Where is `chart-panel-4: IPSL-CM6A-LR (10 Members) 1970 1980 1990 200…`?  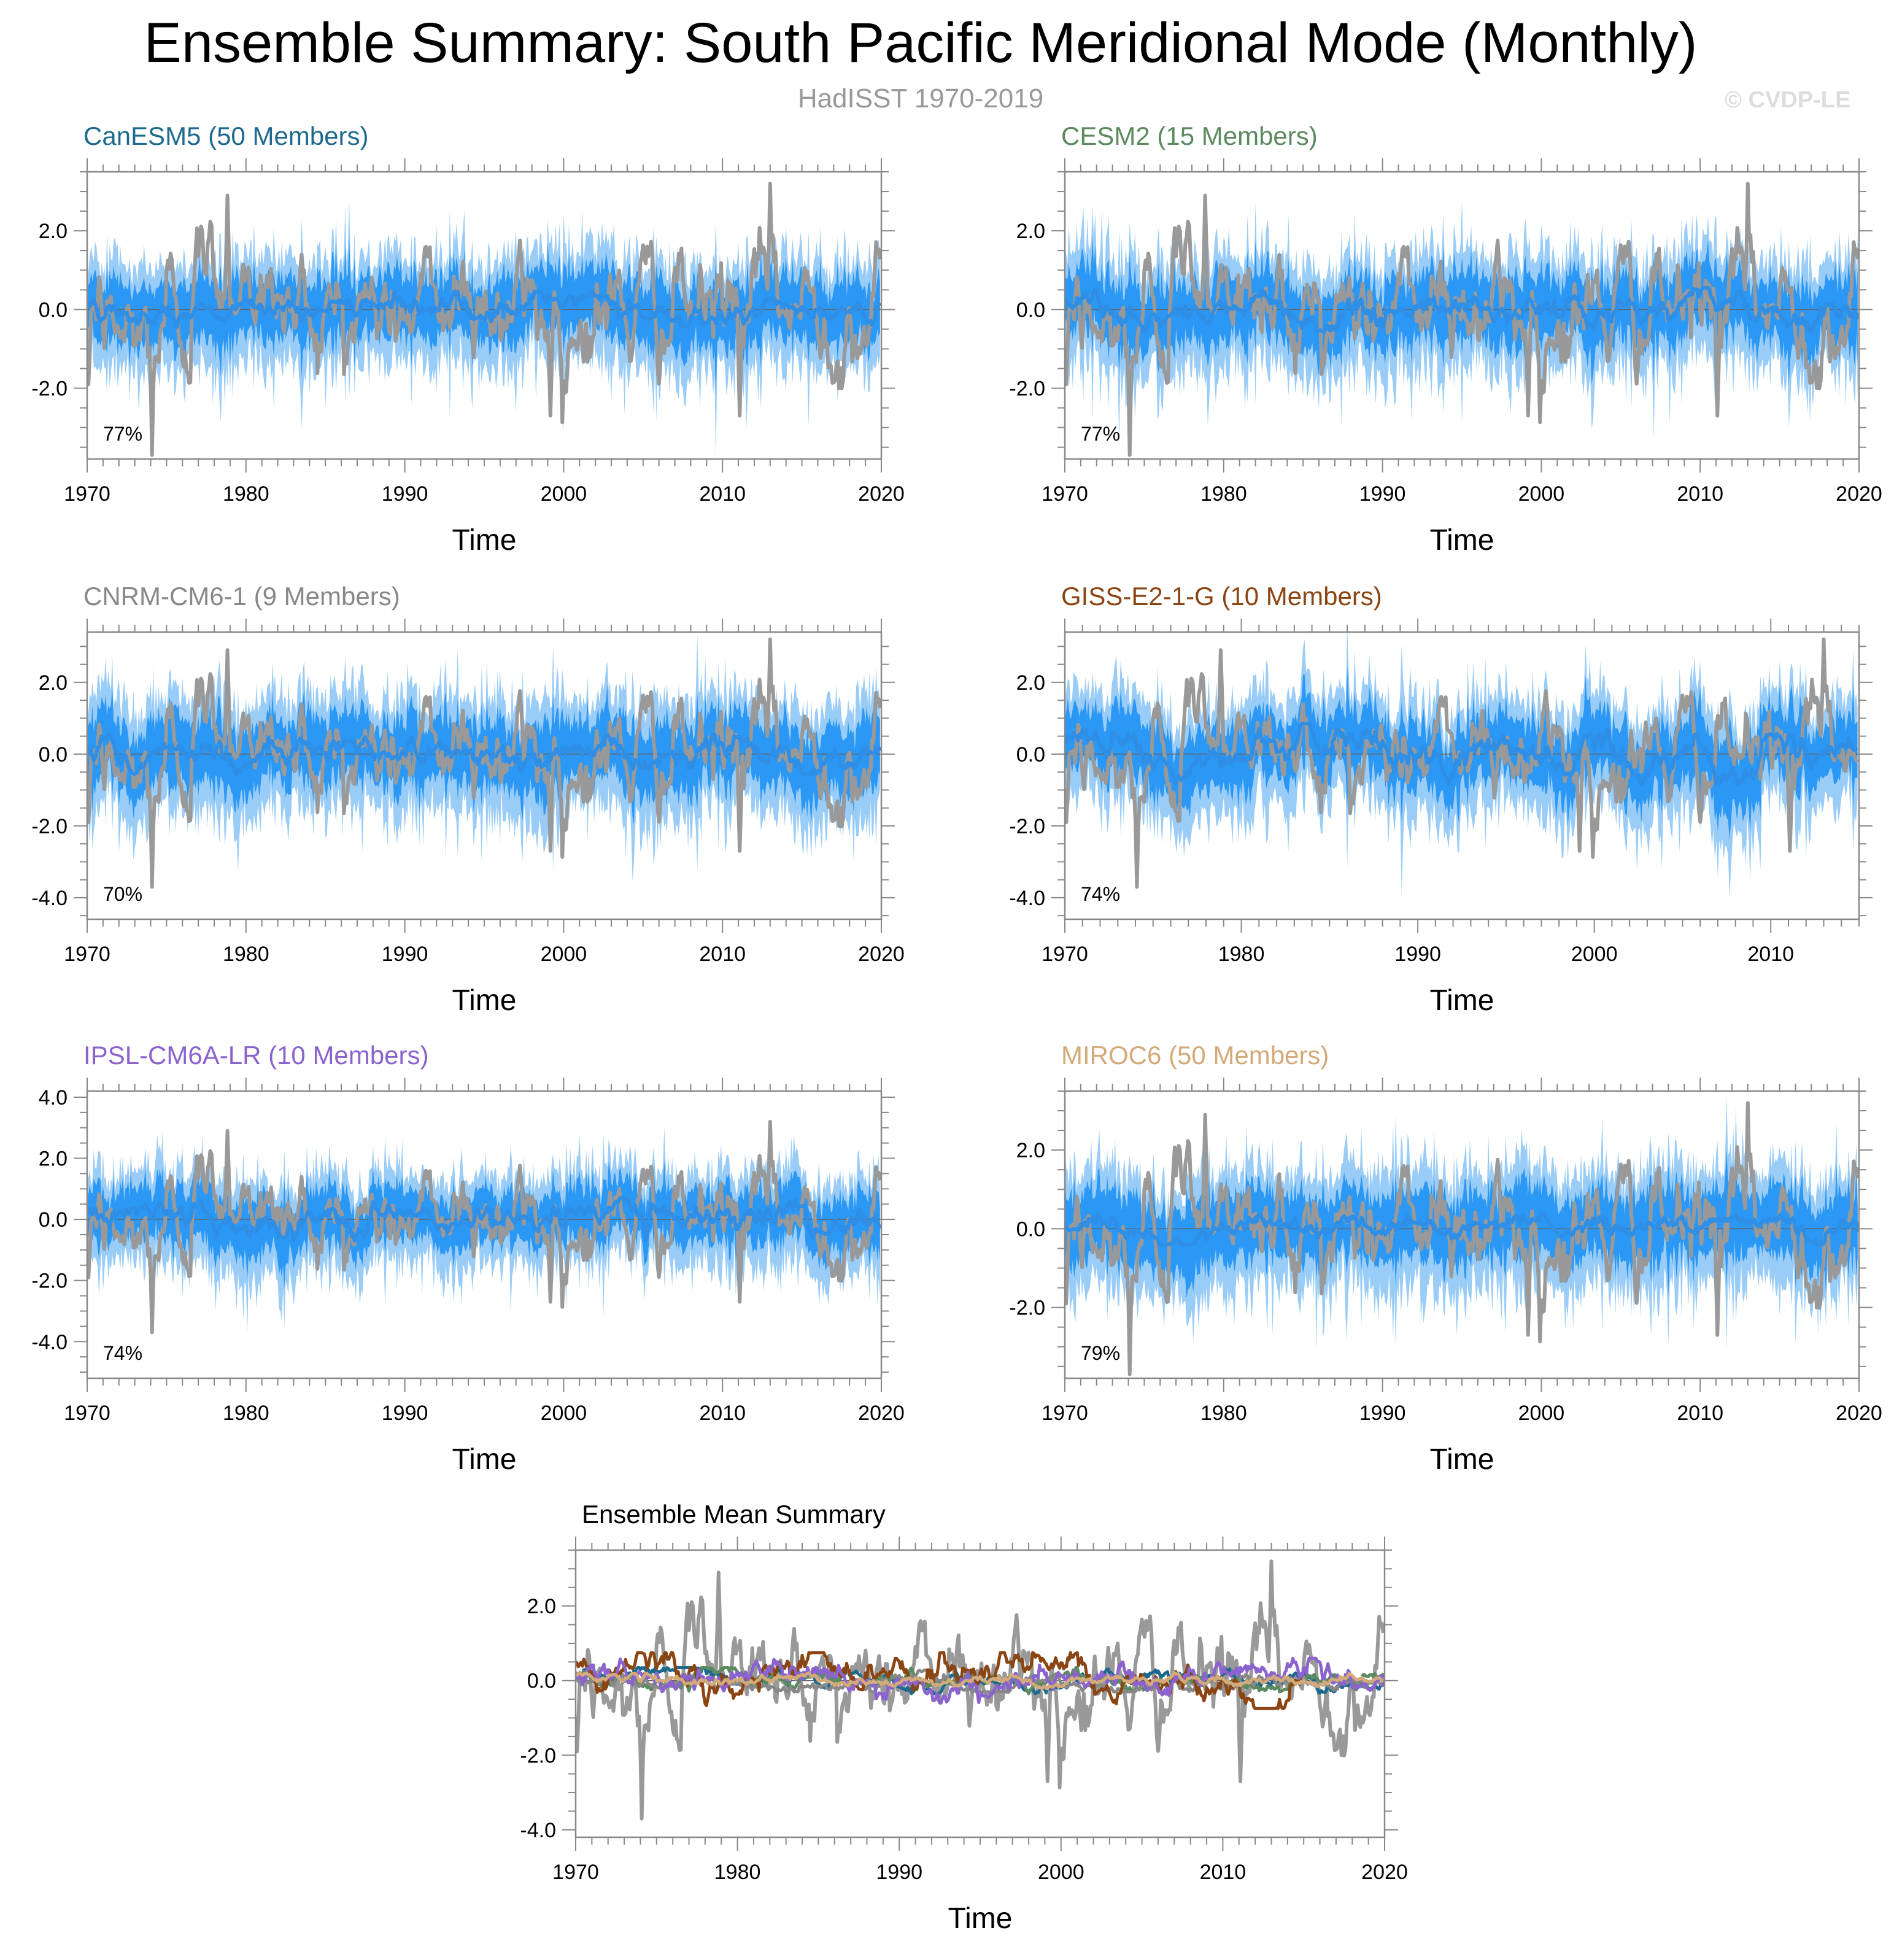
chart-panel-4: IPSL-CM6A-LR (10 Members) 1970 1980 1990 200… is located at coordinates (467, 1259).